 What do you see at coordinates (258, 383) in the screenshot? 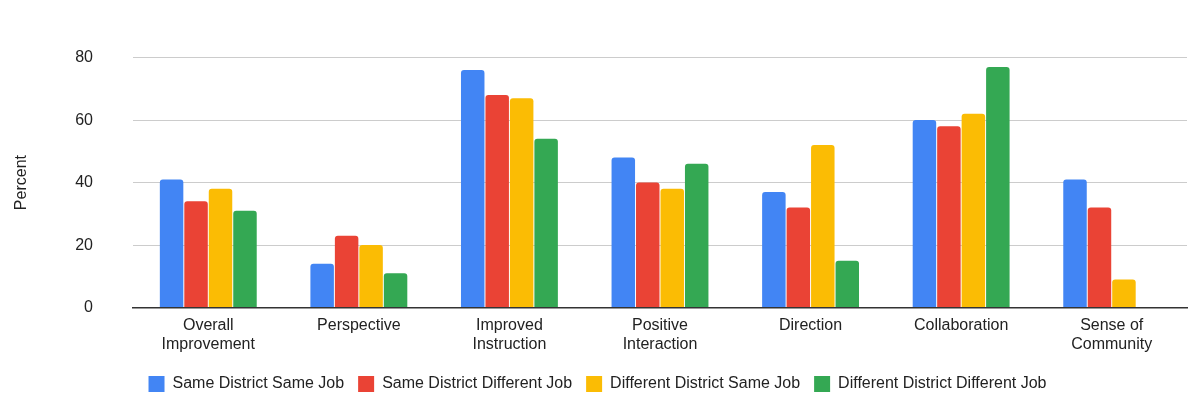
I see `legend-label: Same District Same Job` at bounding box center [258, 383].